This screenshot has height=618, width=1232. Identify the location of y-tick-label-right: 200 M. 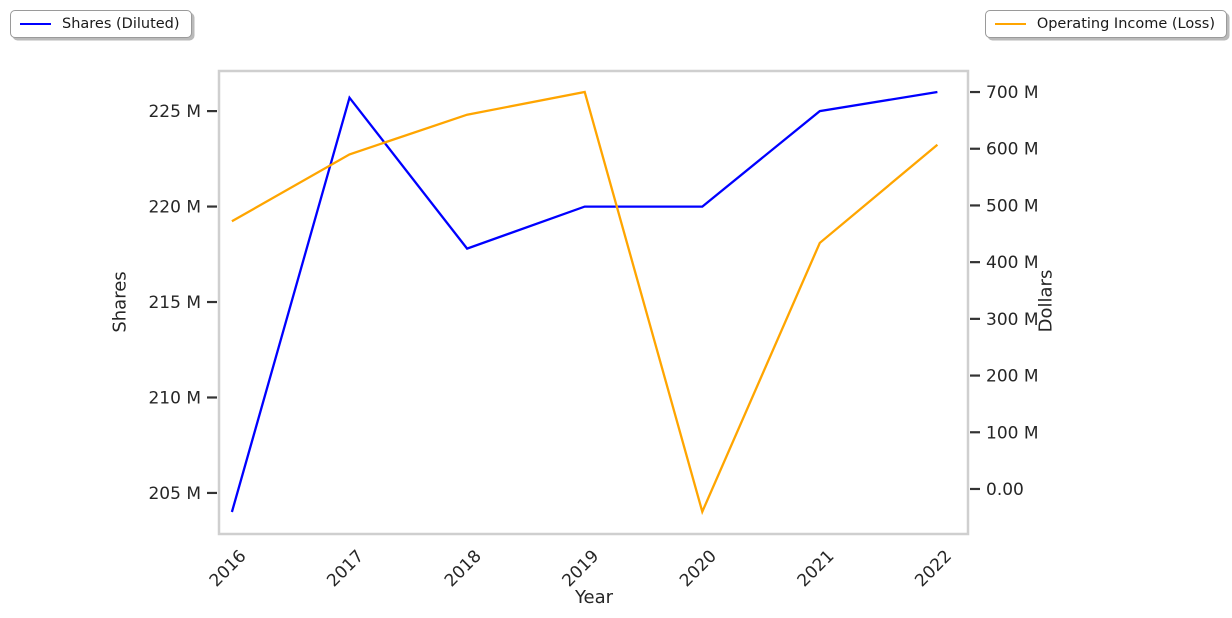
(1012, 377).